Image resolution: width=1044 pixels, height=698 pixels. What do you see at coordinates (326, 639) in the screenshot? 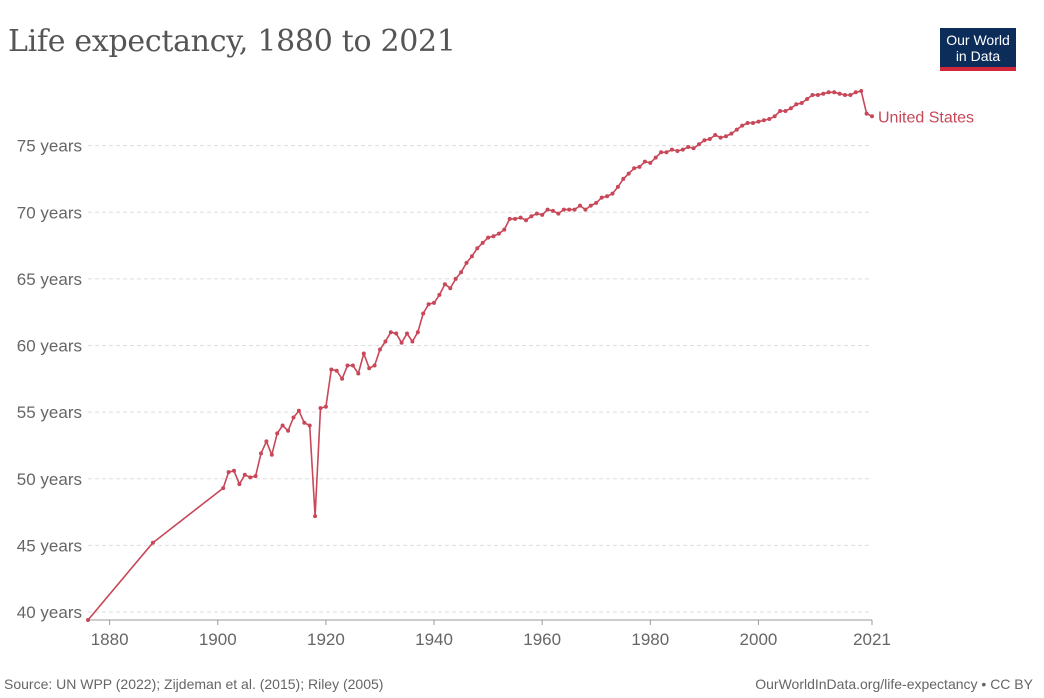
I see `x-tick-label: 1920` at bounding box center [326, 639].